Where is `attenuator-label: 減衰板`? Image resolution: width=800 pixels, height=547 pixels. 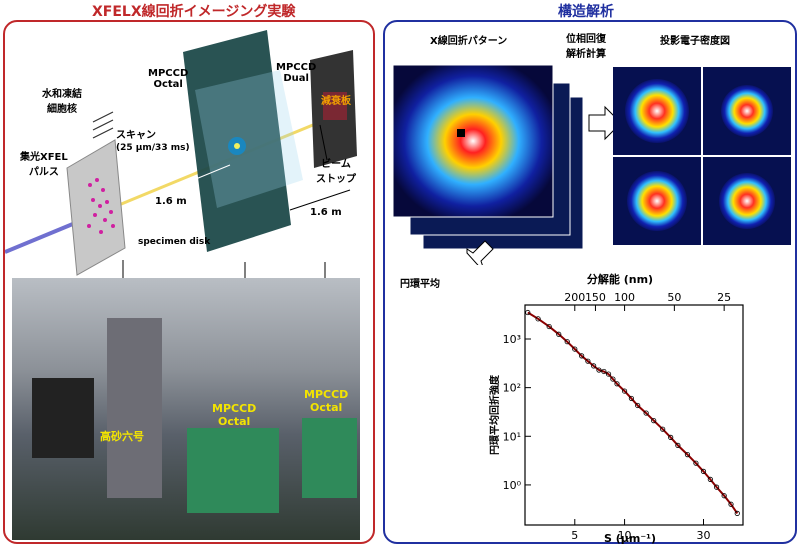
attenuator-label: 減衰板 is located at coordinates (336, 101).